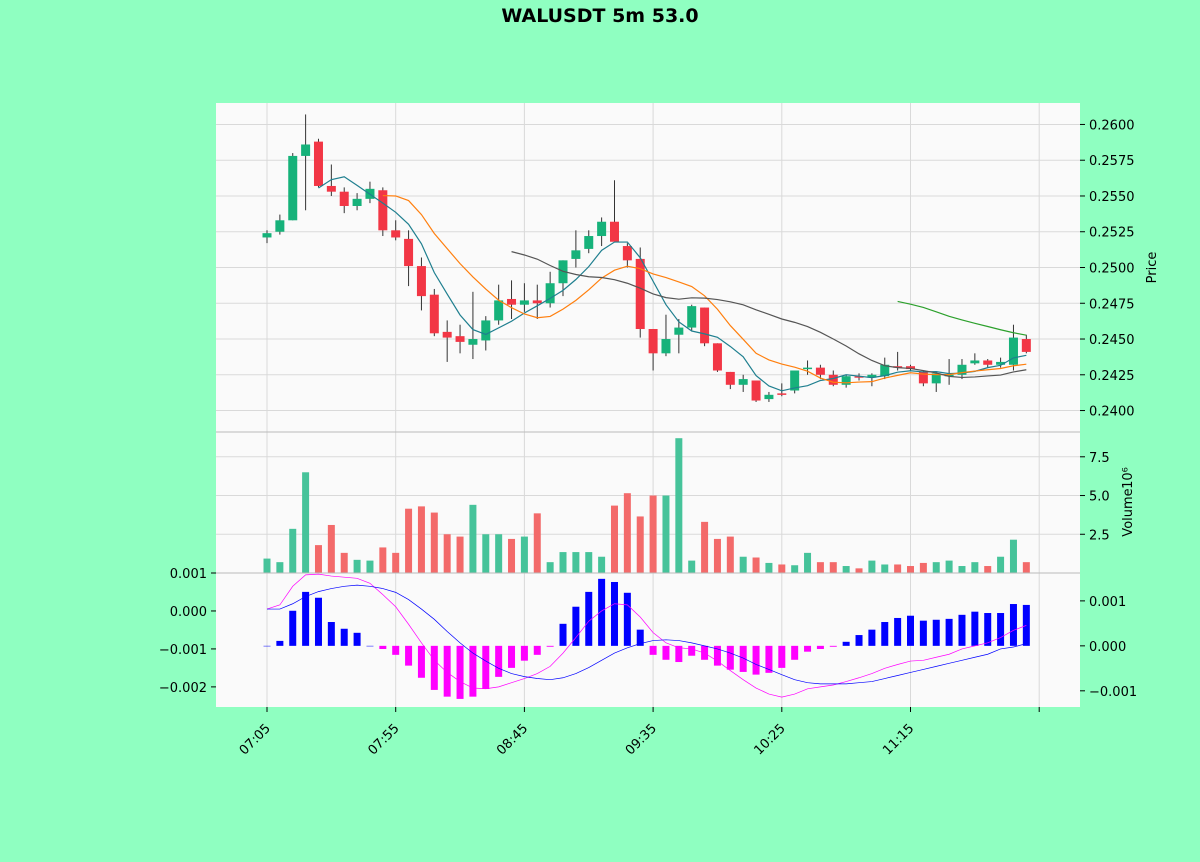 This screenshot has height=862, width=1200. I want to click on volume-tick-label: 2.5, so click(1099, 535).